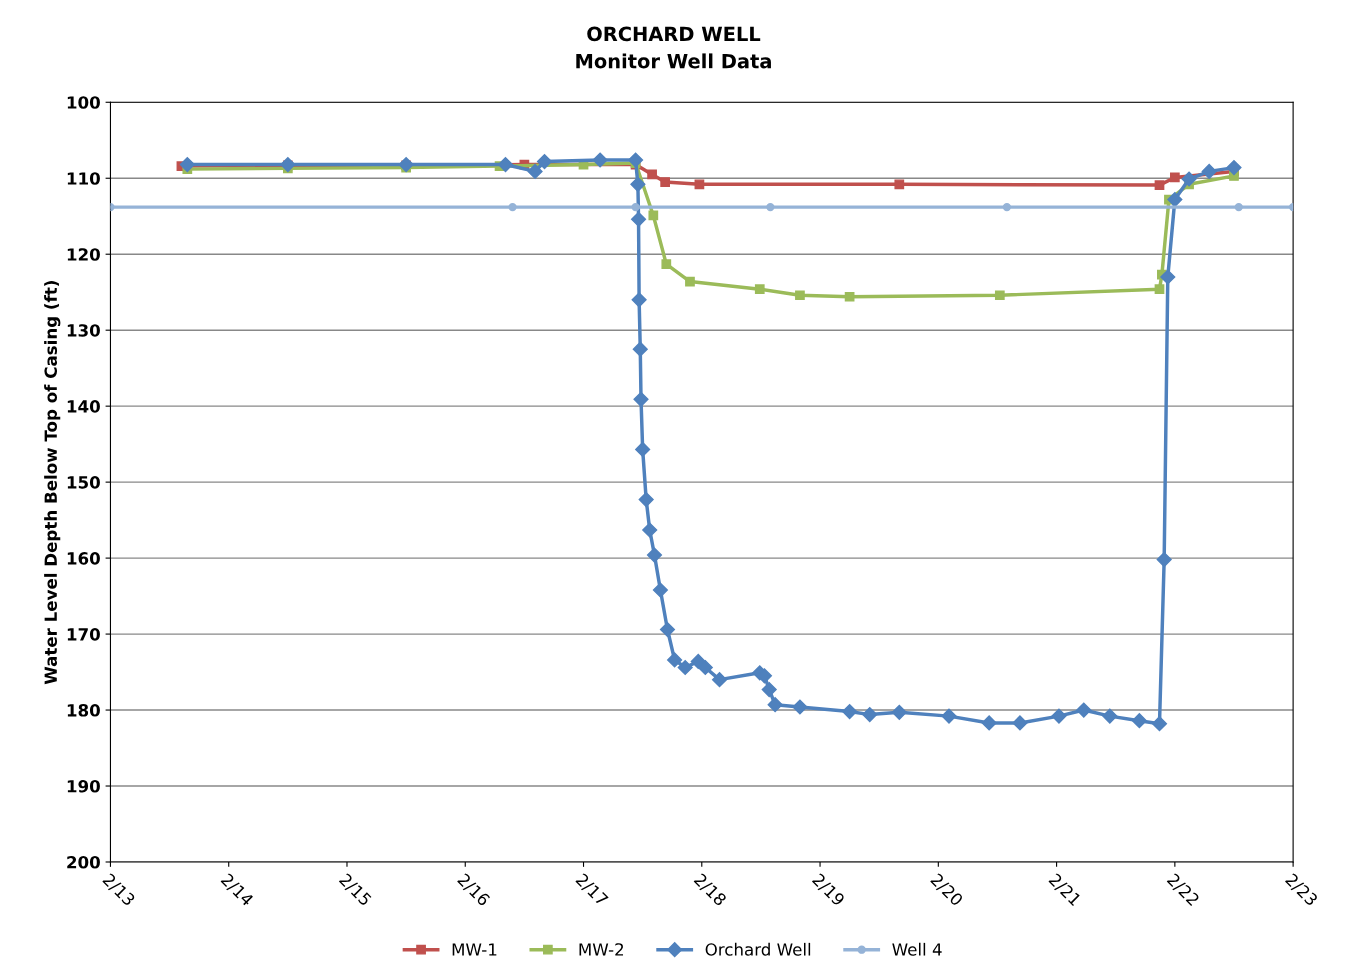 The height and width of the screenshot is (974, 1347). What do you see at coordinates (83, 178) in the screenshot?
I see `y-tick-label: 110` at bounding box center [83, 178].